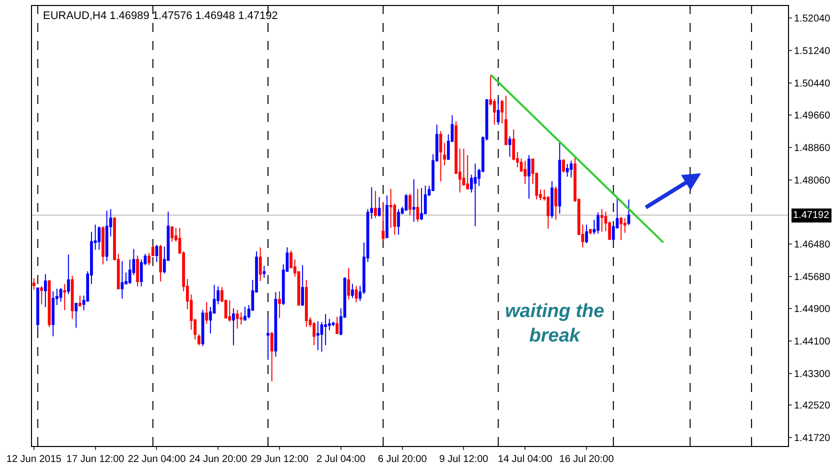 This screenshot has height=470, width=836. What do you see at coordinates (341, 459) in the screenshot?
I see `x-tick-label: 2 Jul 04:00` at bounding box center [341, 459].